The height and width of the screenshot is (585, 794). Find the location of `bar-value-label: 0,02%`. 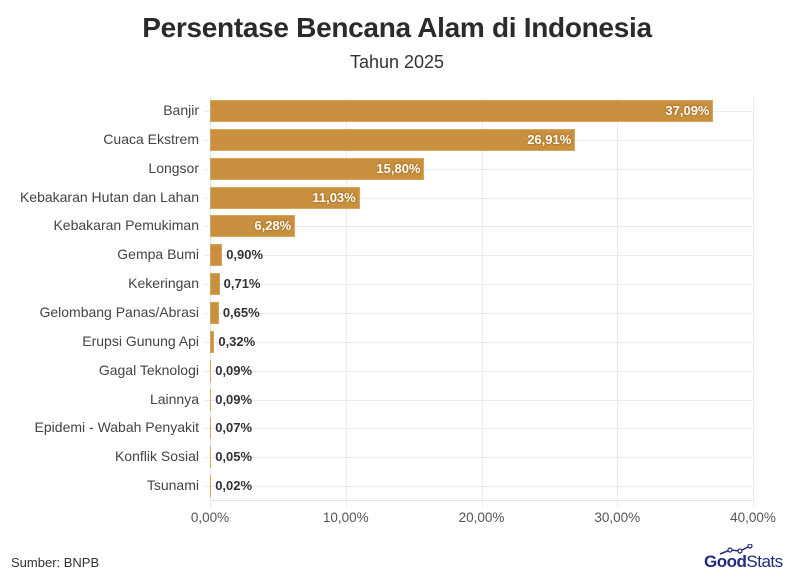

bar-value-label: 0,02% is located at coordinates (234, 486).